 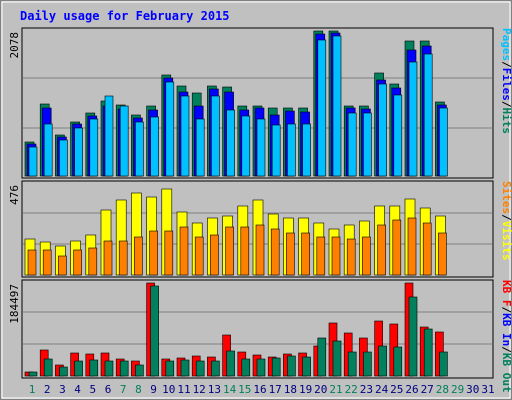 I want to click on day-label-4: 4, so click(x=77, y=389).